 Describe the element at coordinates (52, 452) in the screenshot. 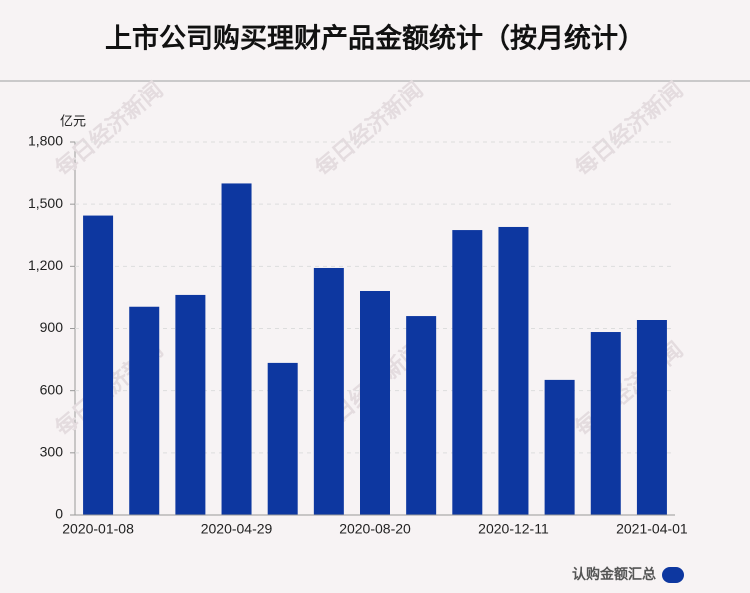

I see `y-tick-label: 300` at that location.